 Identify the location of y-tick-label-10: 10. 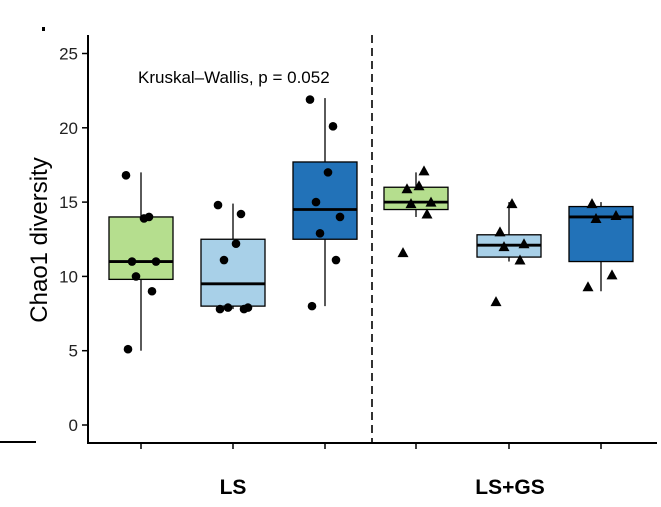
(68, 276).